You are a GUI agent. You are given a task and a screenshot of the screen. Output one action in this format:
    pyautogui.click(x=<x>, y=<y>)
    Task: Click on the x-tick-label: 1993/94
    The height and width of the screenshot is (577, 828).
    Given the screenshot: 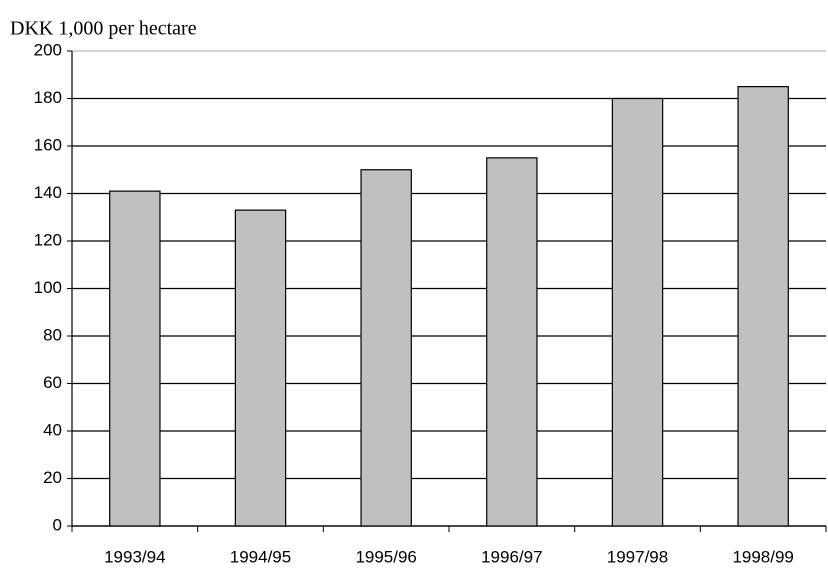 What is the action you would take?
    pyautogui.click(x=134, y=556)
    